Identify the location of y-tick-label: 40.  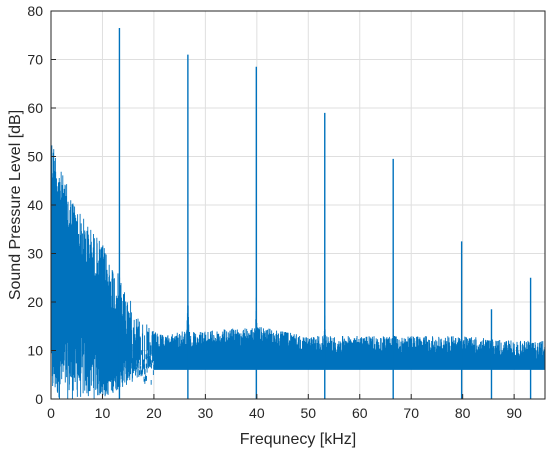
(35, 205).